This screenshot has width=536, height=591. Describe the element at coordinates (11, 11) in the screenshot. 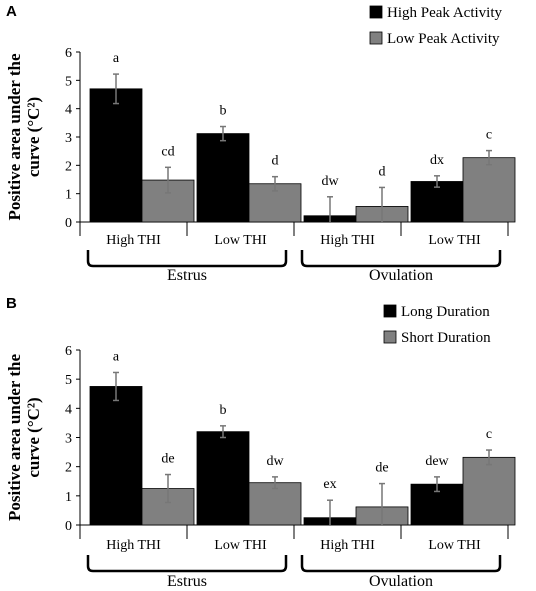

I see `panel-label: A` at that location.